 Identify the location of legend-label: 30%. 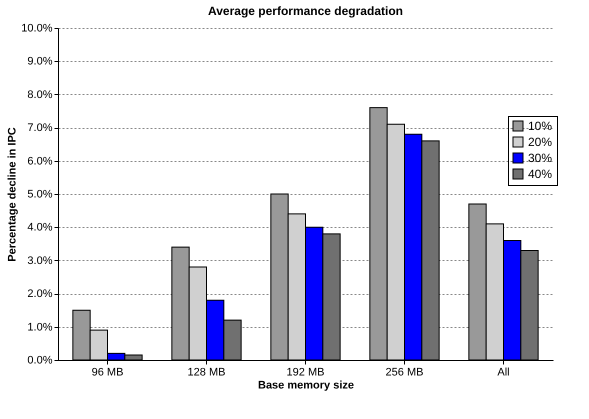
(540, 158).